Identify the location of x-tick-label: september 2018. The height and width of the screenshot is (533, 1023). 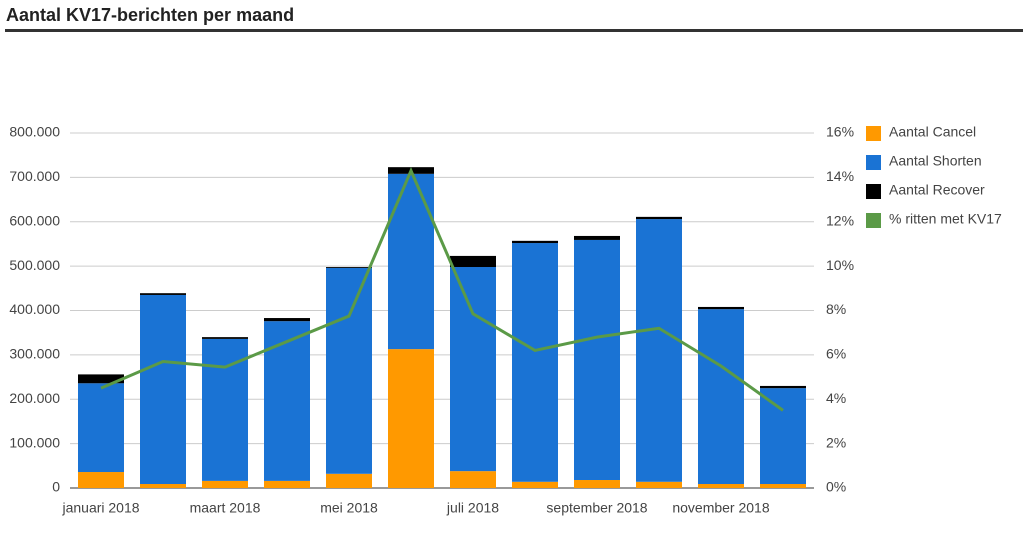
(596, 508).